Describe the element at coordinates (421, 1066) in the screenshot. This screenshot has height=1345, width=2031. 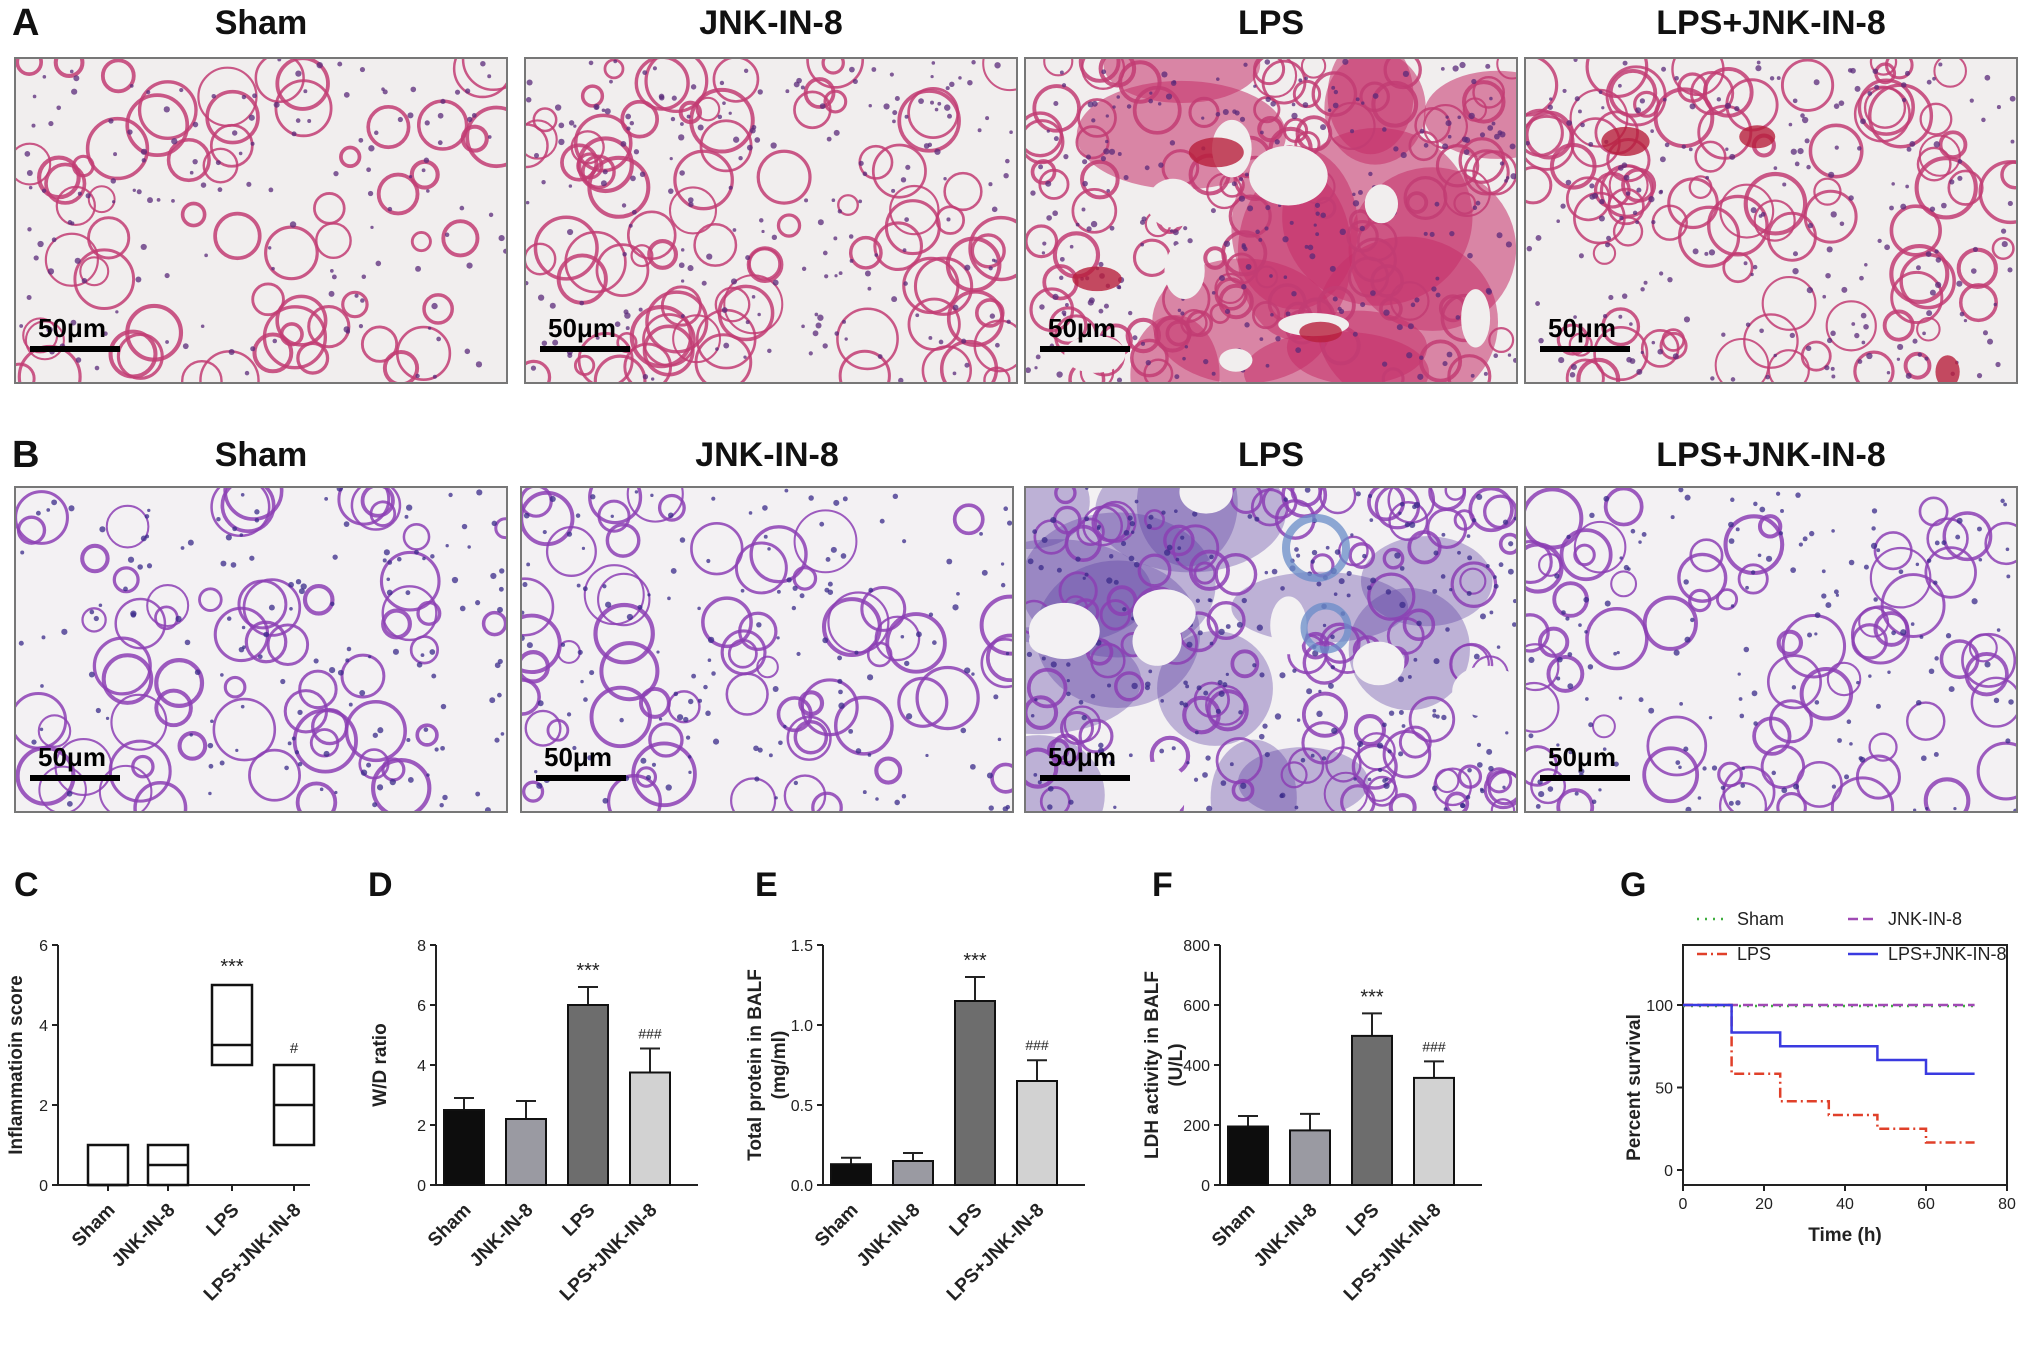
I see `y-tick-label: 4` at that location.